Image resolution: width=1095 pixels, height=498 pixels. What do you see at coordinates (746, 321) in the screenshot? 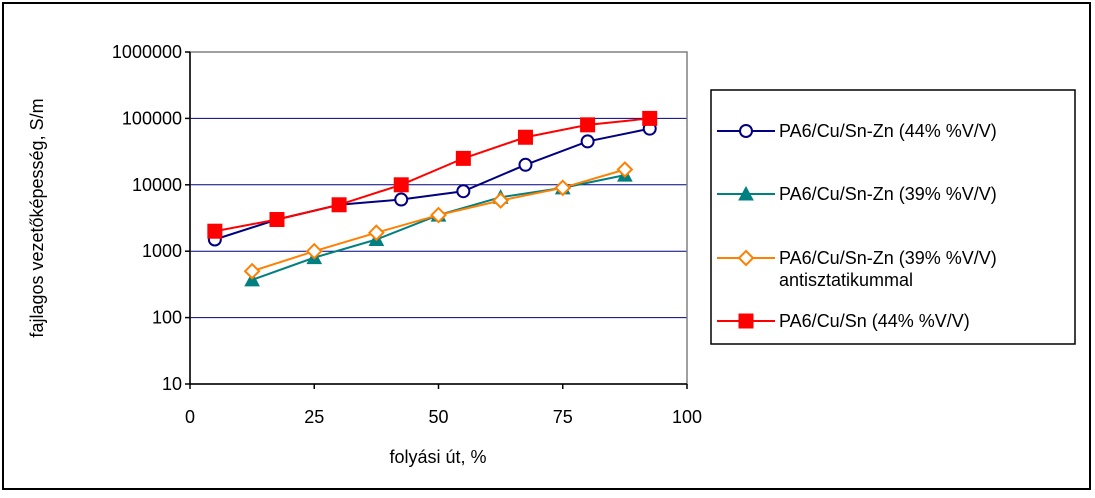
I see `marker-square-legend` at bounding box center [746, 321].